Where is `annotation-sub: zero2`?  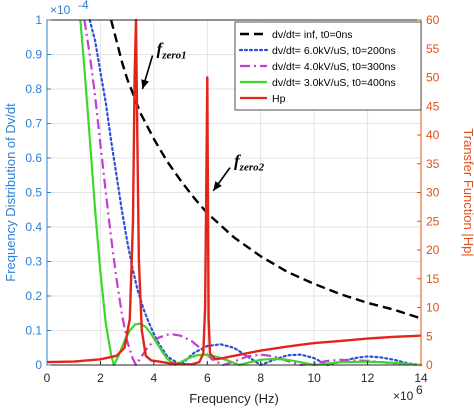
annotation-sub: zero2 is located at coordinates (252, 168).